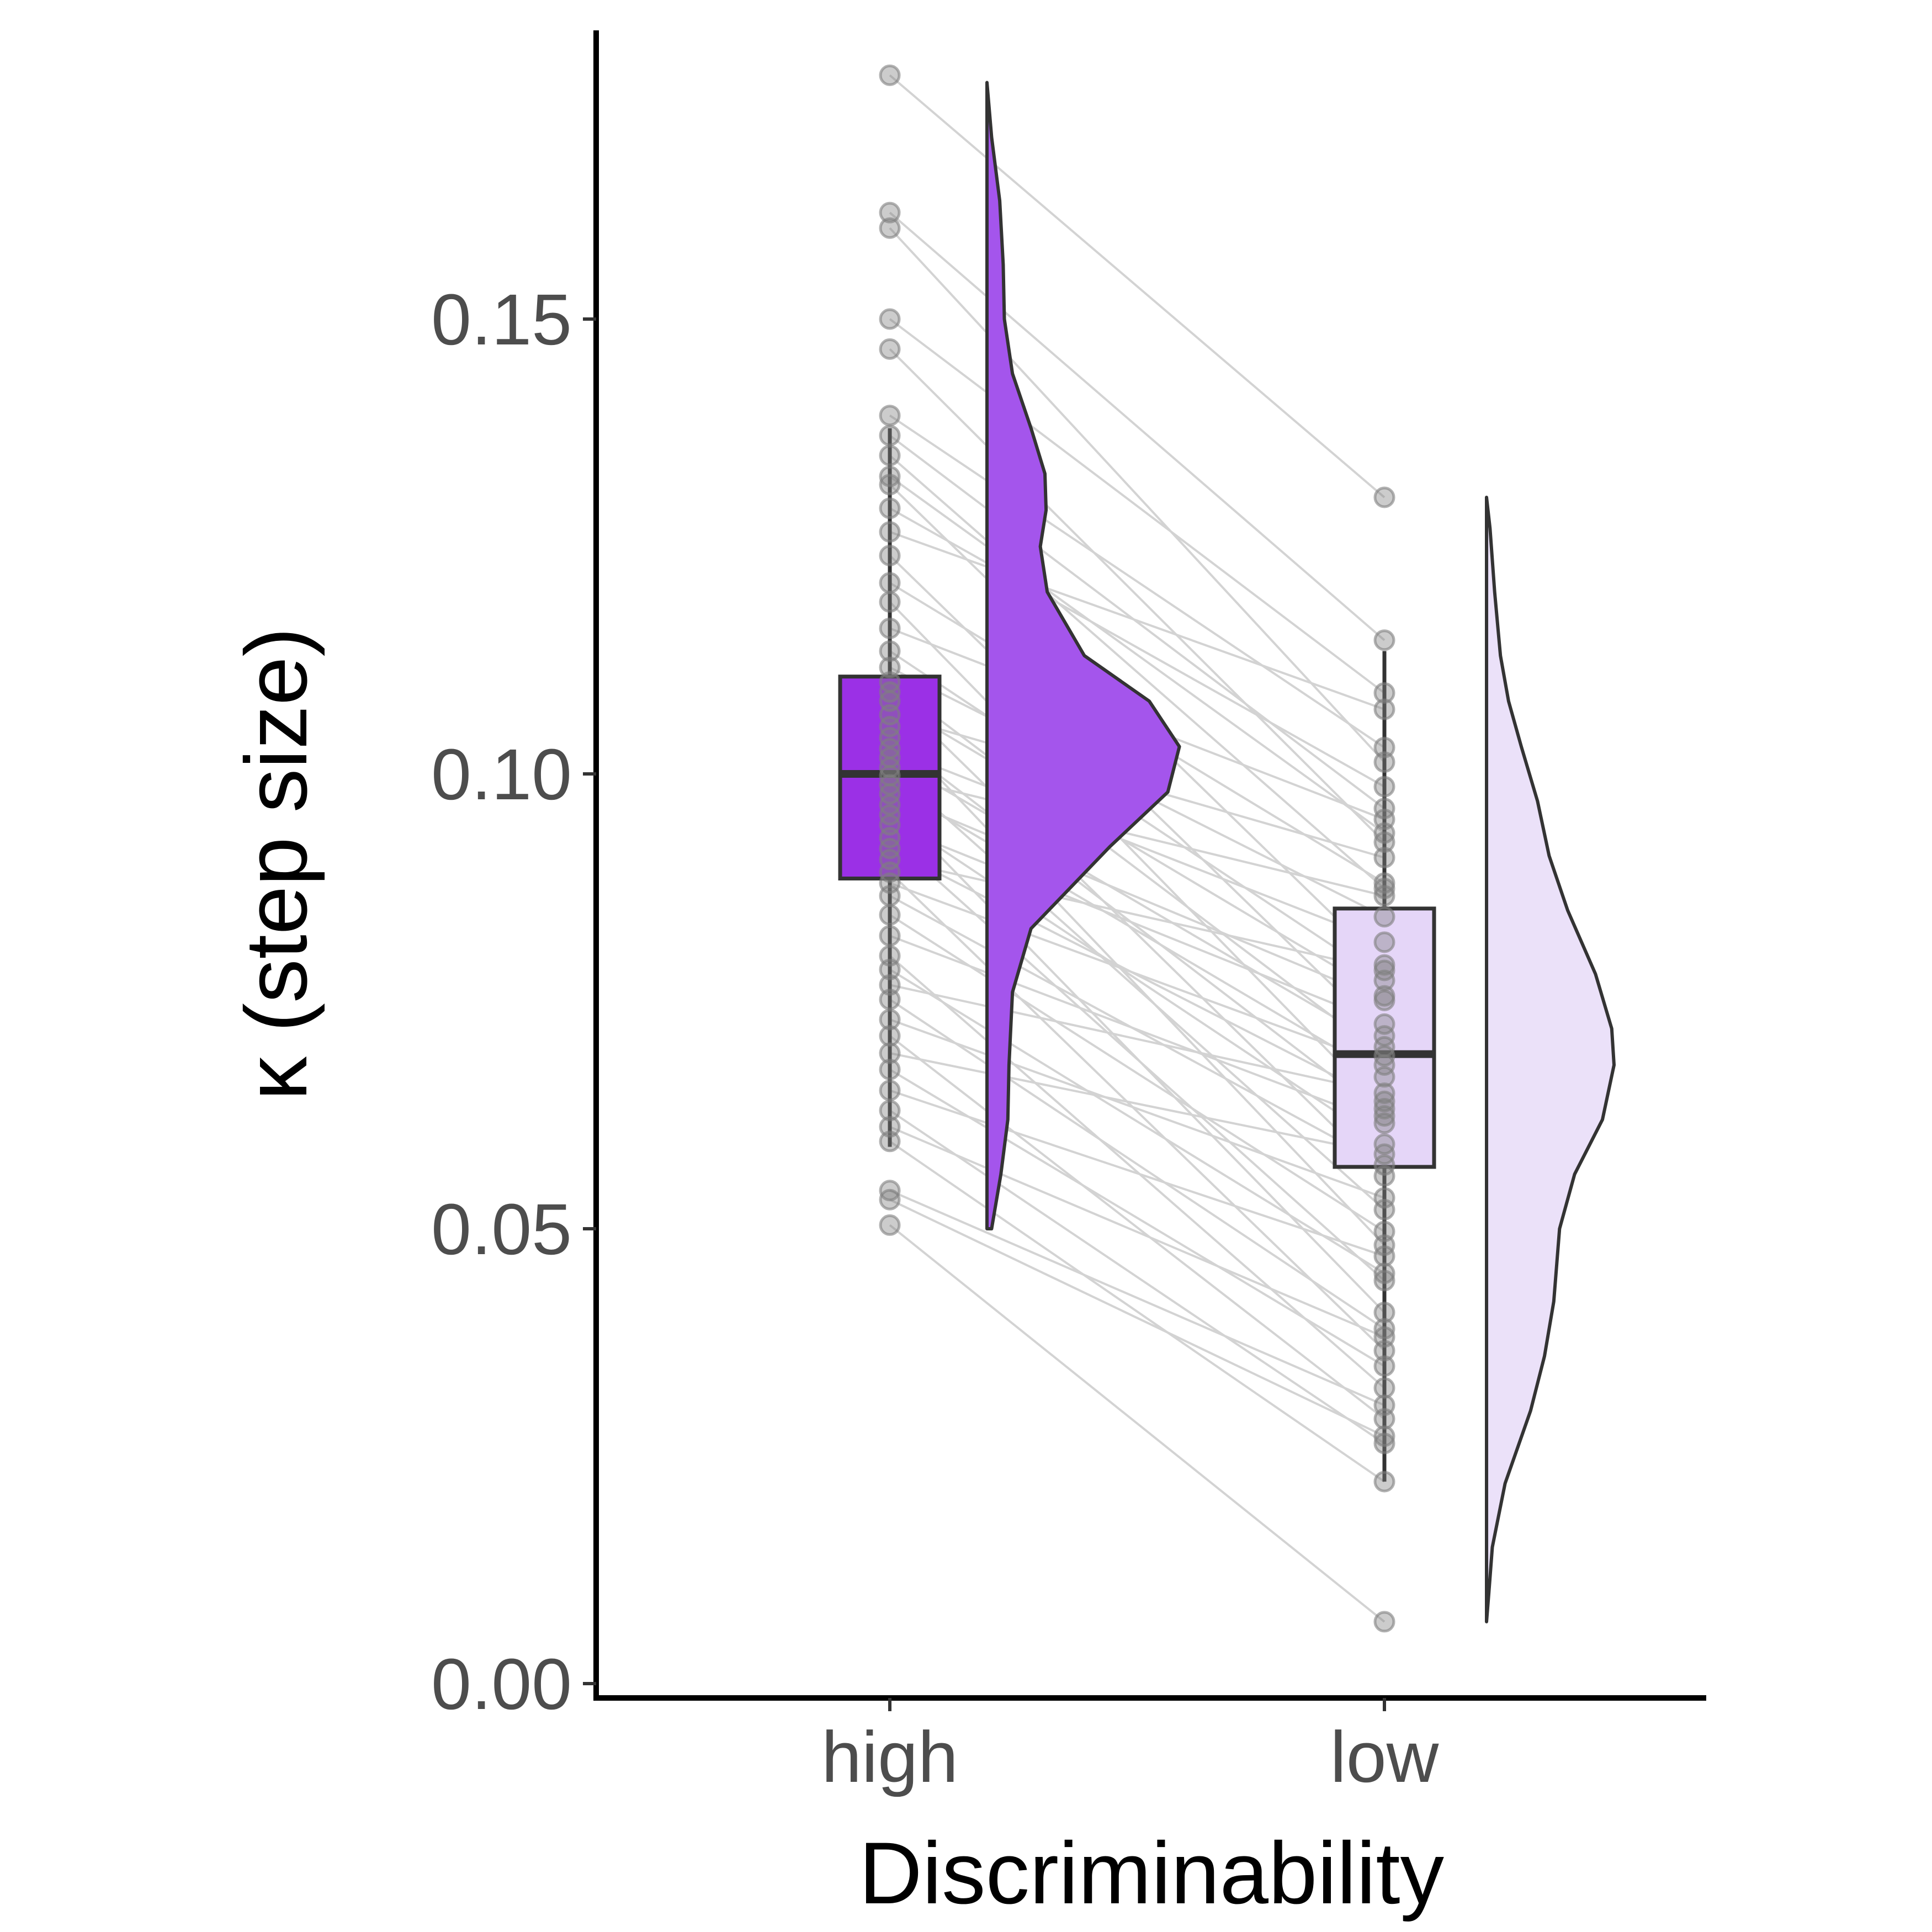  What do you see at coordinates (276, 863) in the screenshot?
I see `y-axis-title: κ (step size)` at bounding box center [276, 863].